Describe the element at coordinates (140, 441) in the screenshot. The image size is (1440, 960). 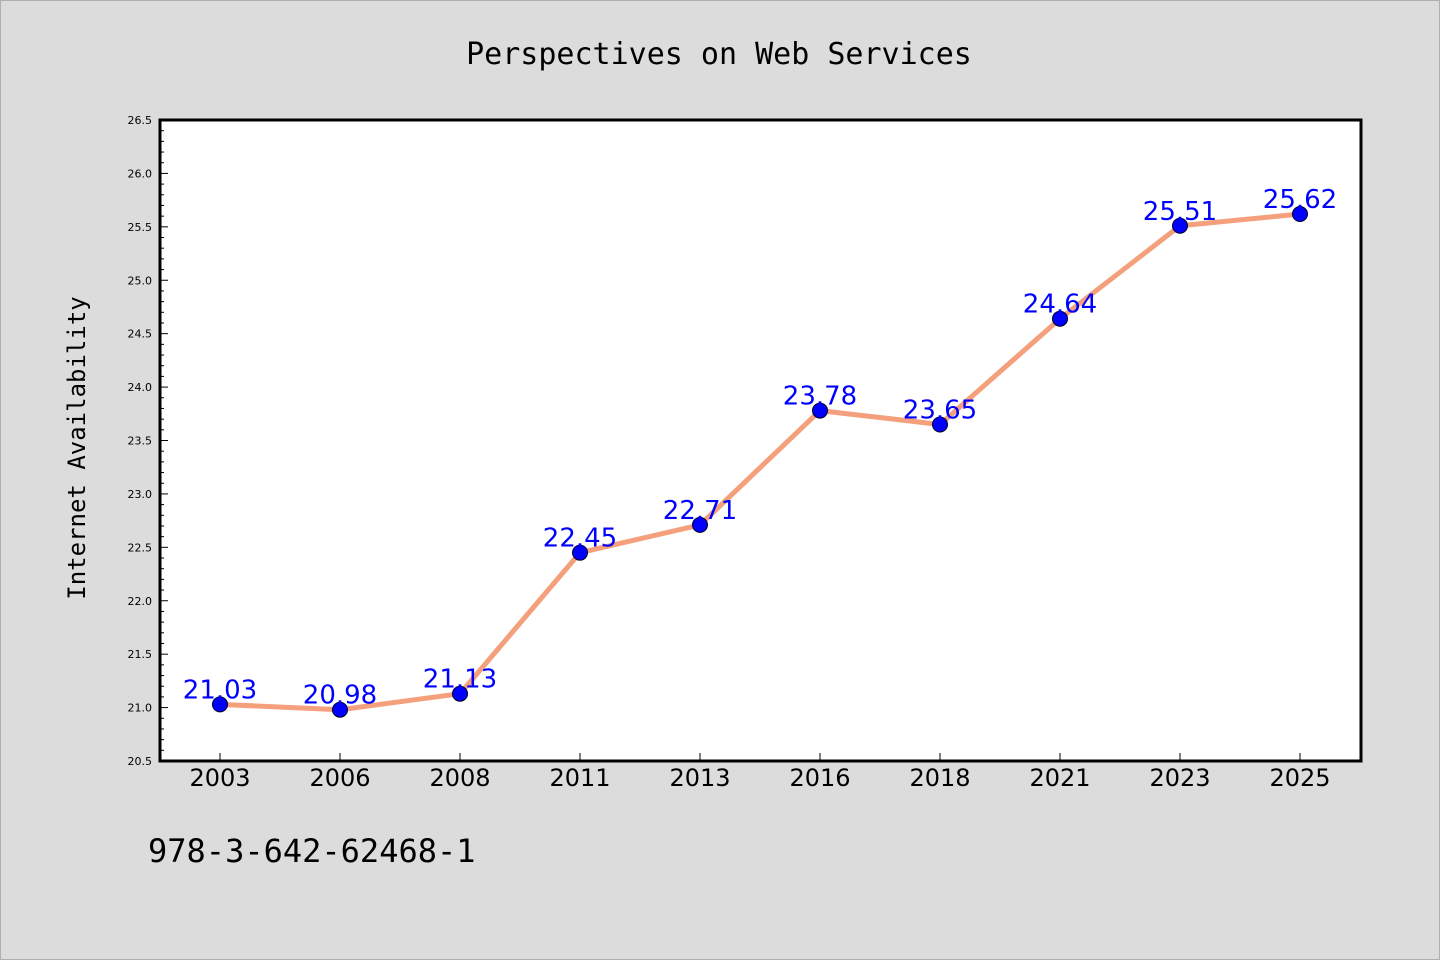
I see `y-tick-label: 23.5` at that location.